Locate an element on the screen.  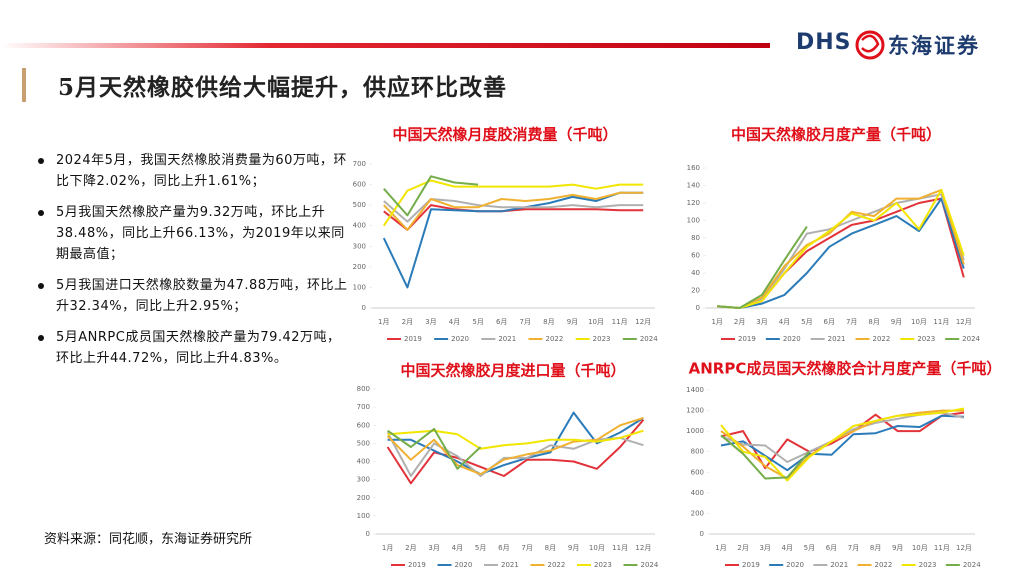
y-tick-label: 40 is located at coordinates (695, 273).